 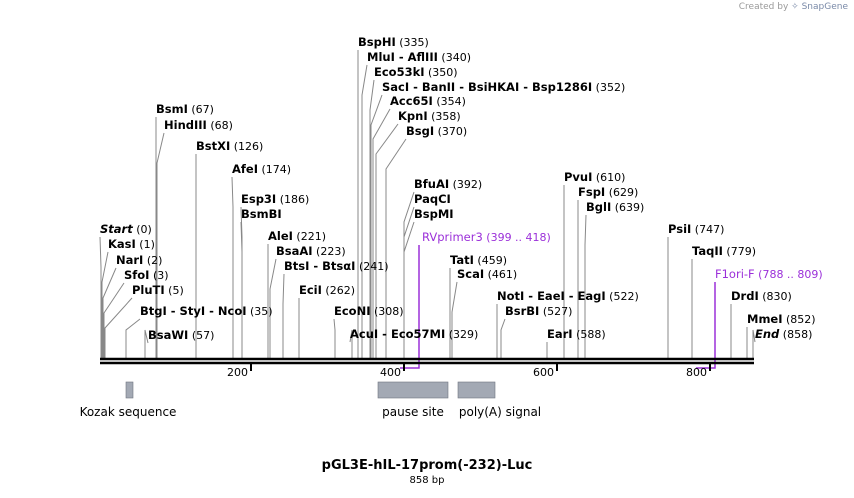 I want to click on site-leader-bsrbi, so click(x=503, y=338).